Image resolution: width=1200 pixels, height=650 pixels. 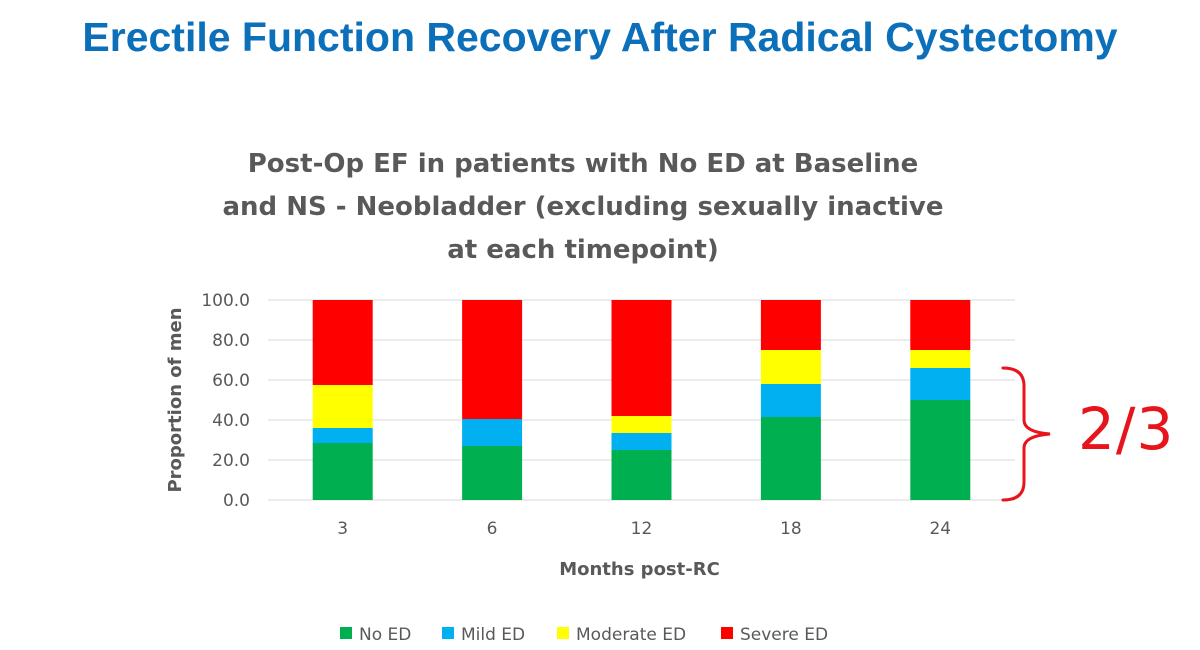 I want to click on x-tick-label: 18, so click(x=791, y=529).